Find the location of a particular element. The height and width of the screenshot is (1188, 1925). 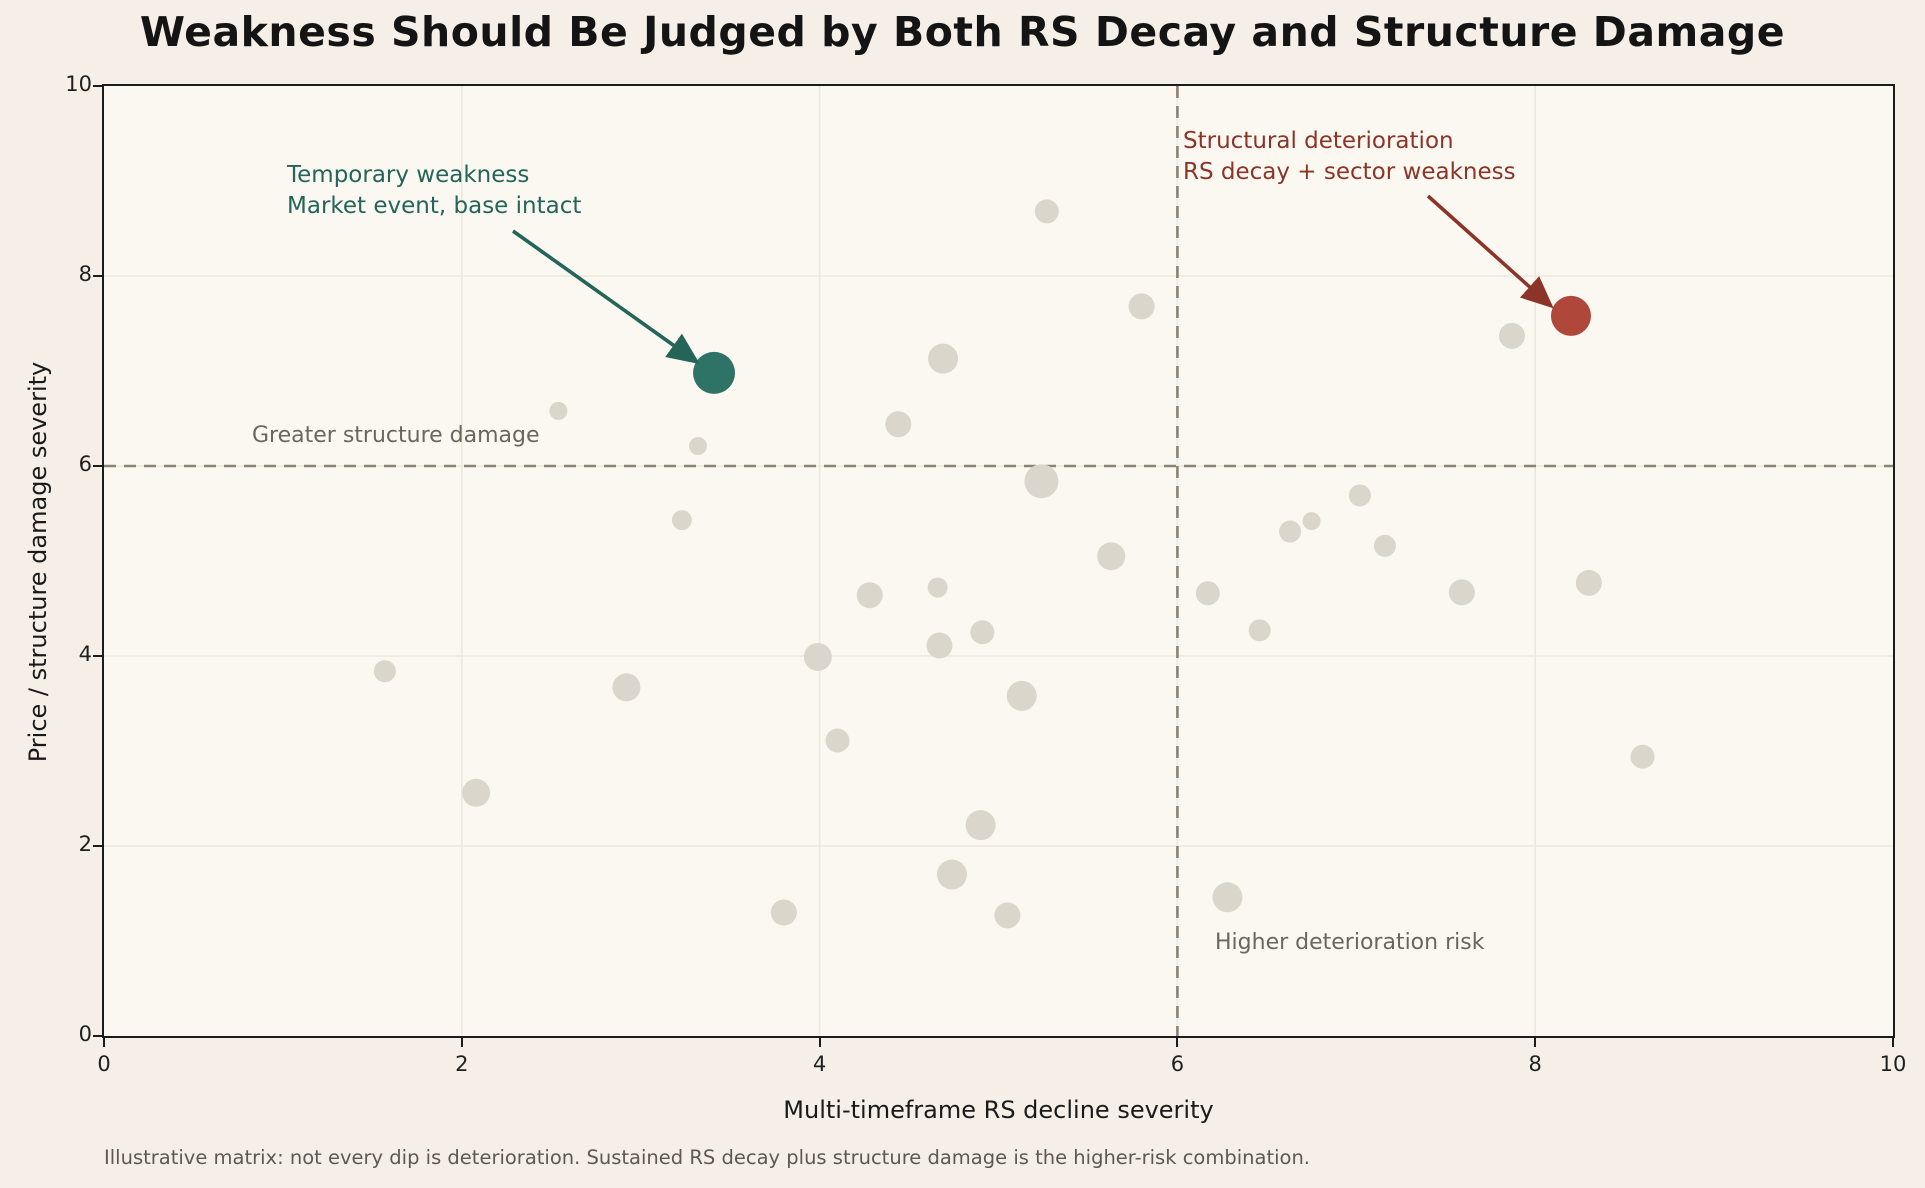

highlight-point-temporary-weakness is located at coordinates (714, 372).